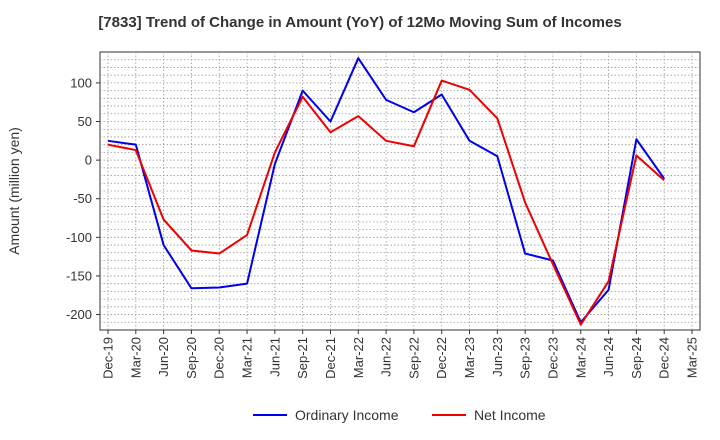 This screenshot has width=720, height=440. I want to click on y-tick-label: -200, so click(79, 314).